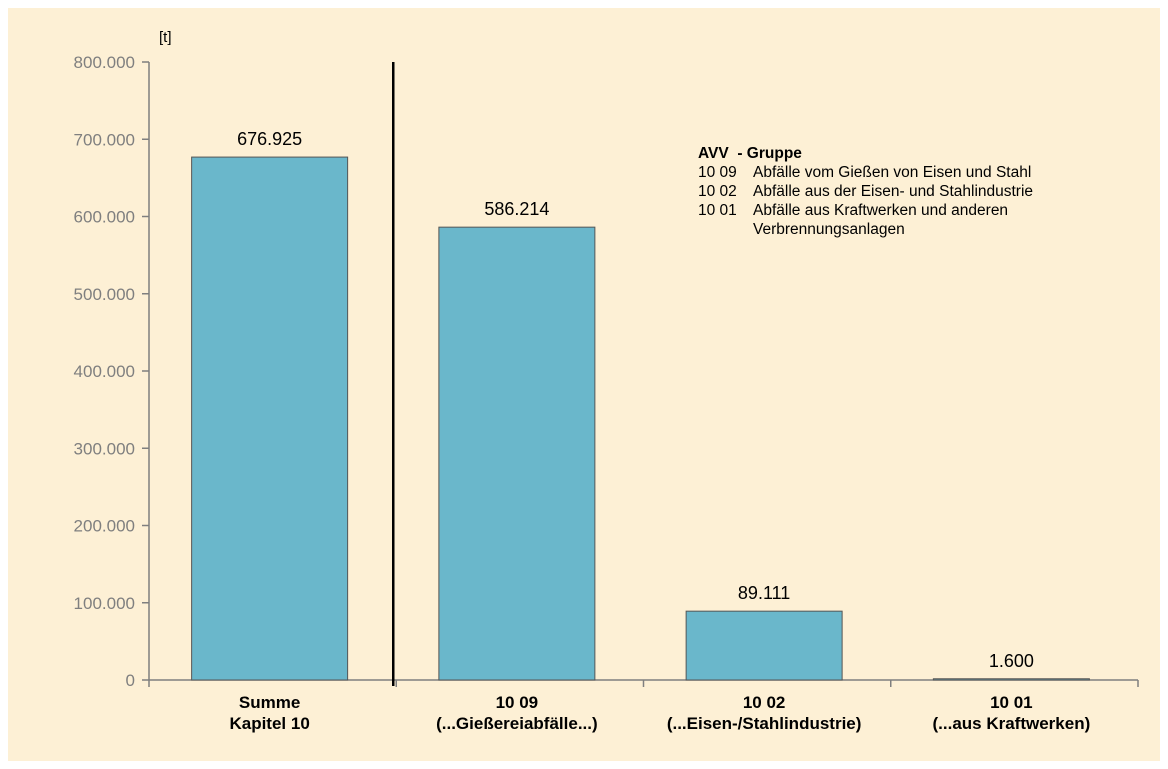 The width and height of the screenshot is (1168, 769). I want to click on x-category-label: (...Eisen-/Stahlindustrie), so click(764, 723).